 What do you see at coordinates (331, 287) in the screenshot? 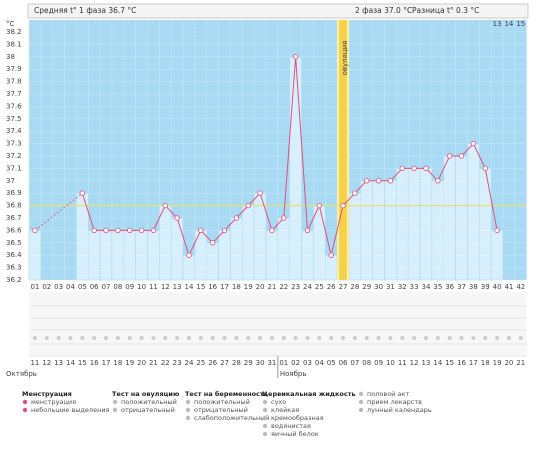
I see `day-label: 26` at bounding box center [331, 287].